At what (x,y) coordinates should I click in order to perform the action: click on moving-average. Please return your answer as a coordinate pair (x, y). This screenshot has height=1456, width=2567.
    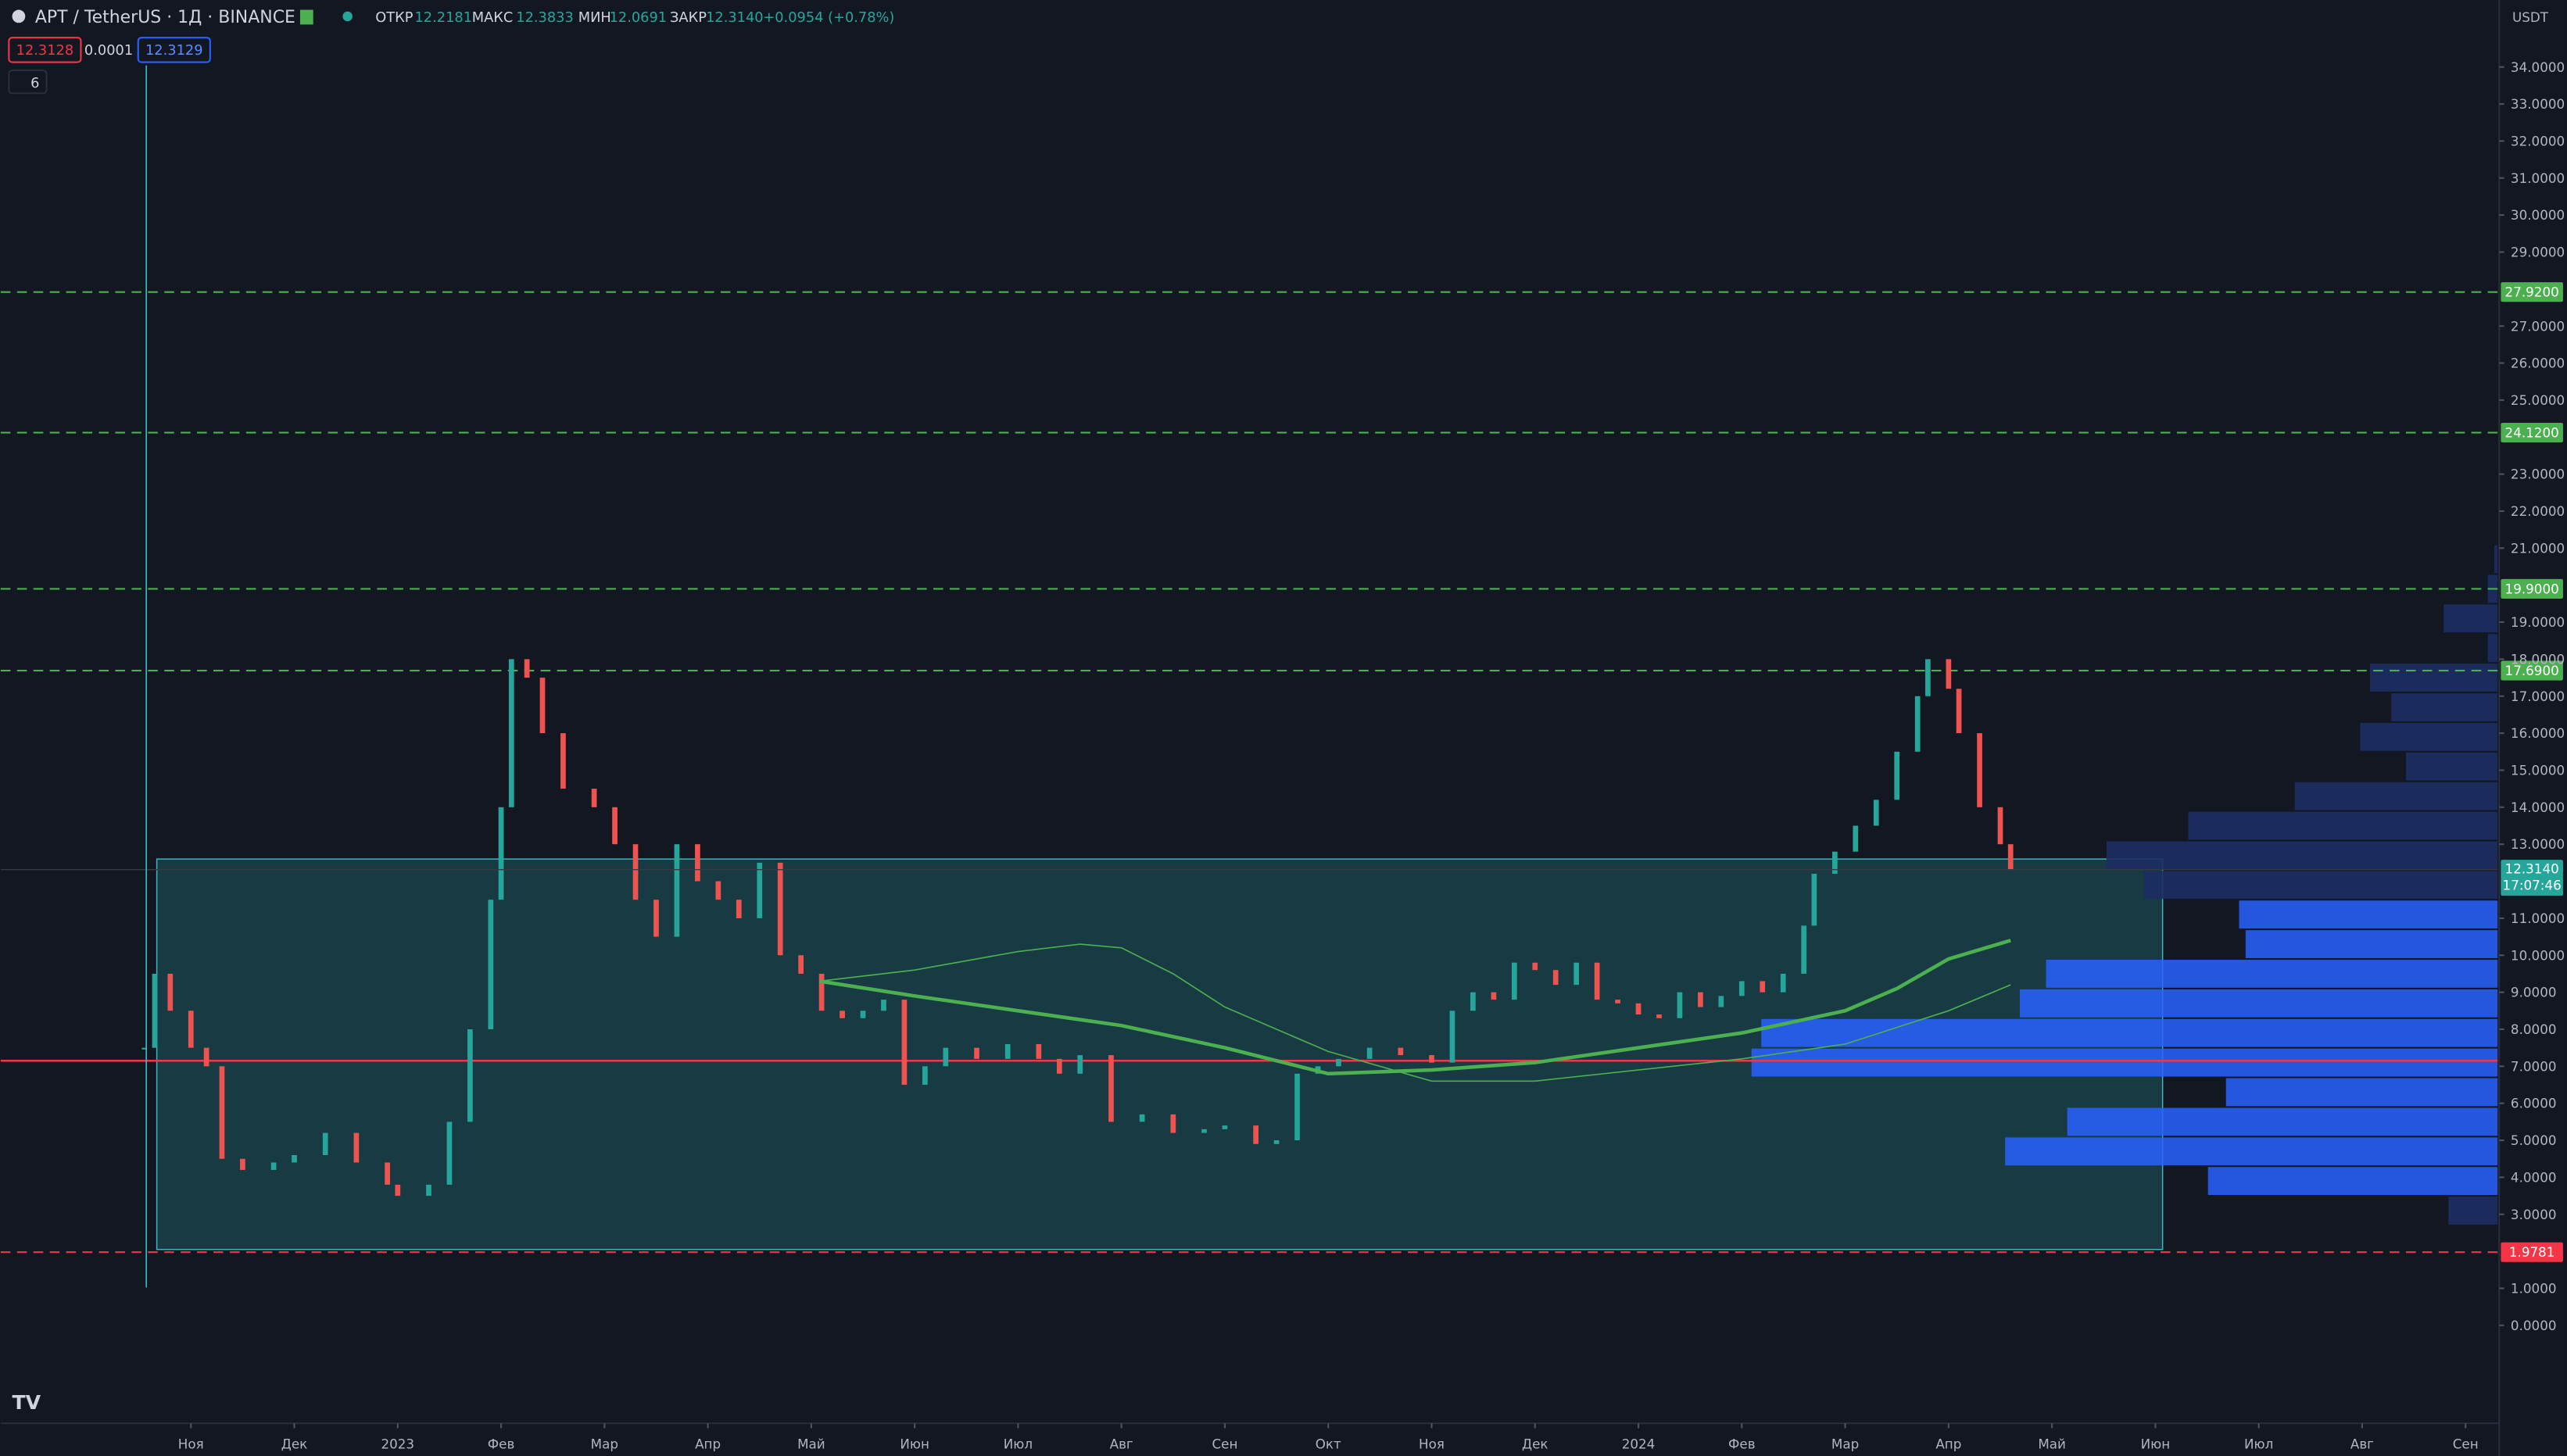
    Looking at the image, I should click on (1415, 1012).